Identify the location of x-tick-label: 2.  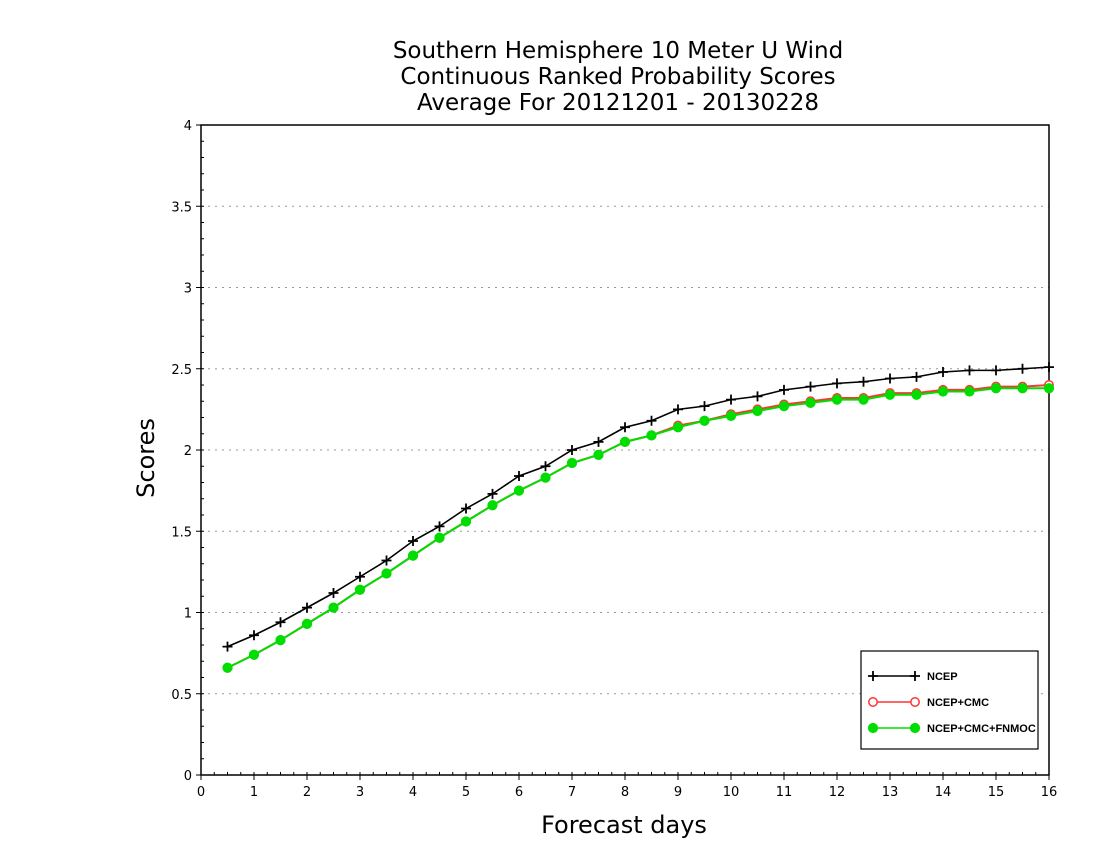
(307, 792).